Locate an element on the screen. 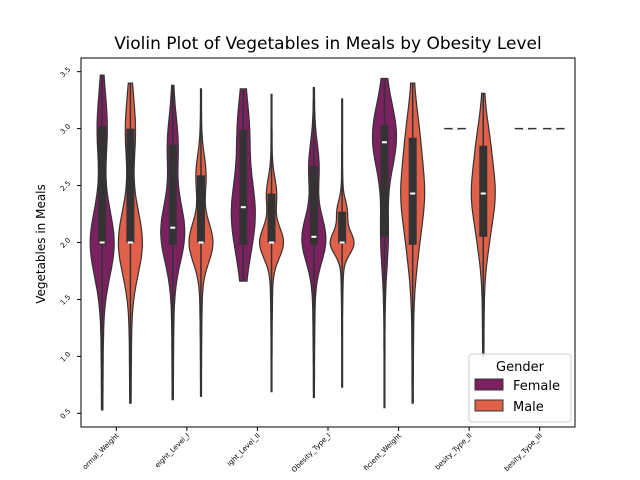 Image resolution: width=640 pixels, height=480 pixels. y-tick-label: 0.5 is located at coordinates (66, 414).